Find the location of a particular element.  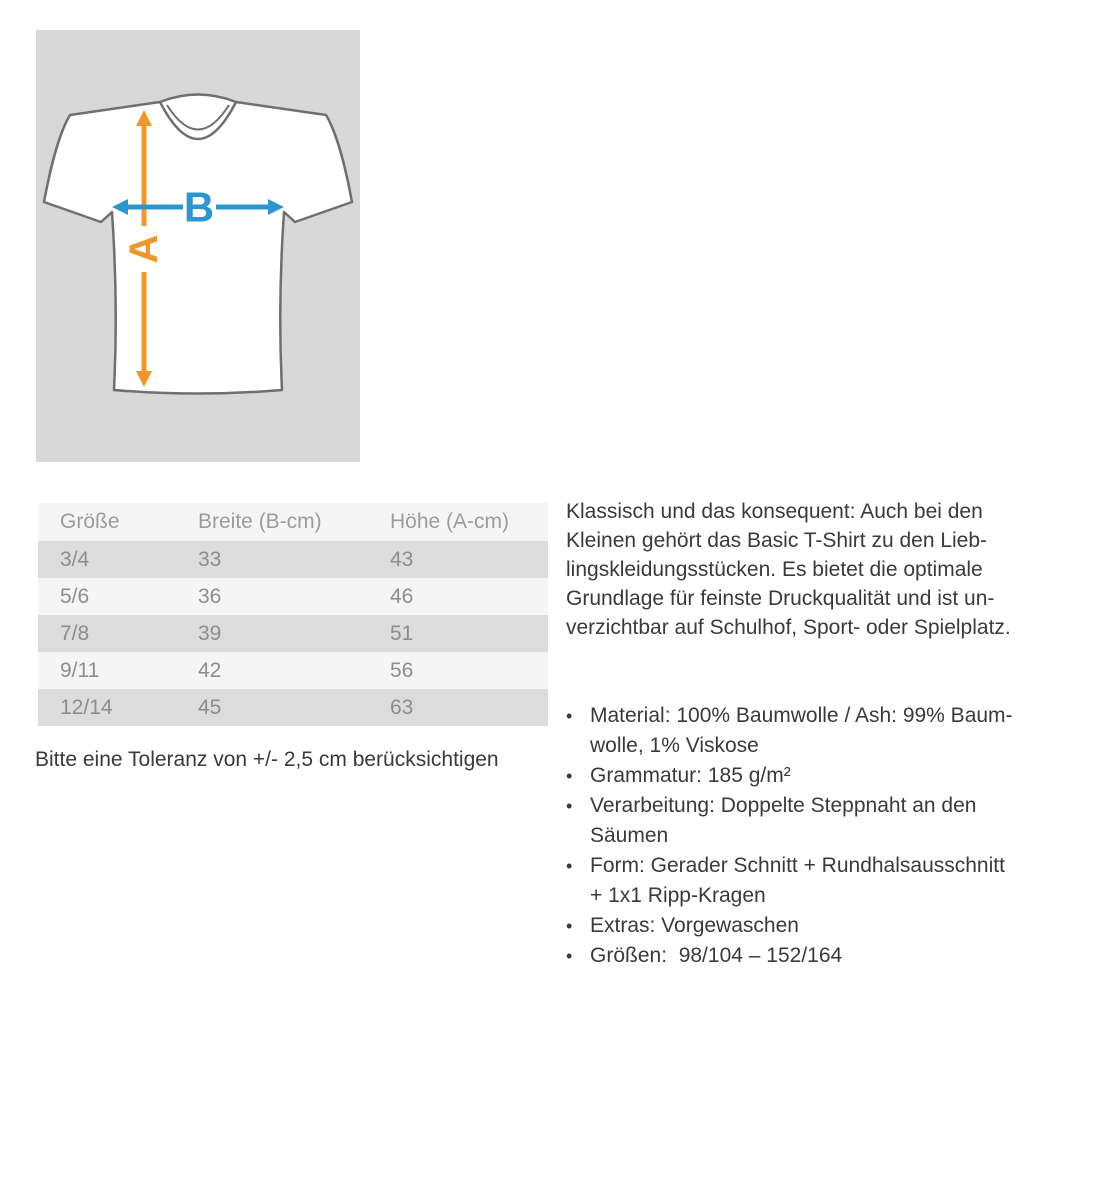

tshirt-outline is located at coordinates (198, 244).